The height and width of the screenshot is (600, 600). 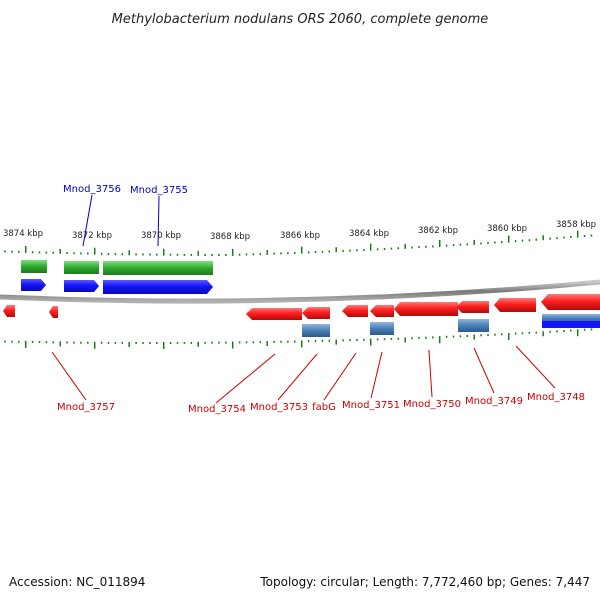 What do you see at coordinates (451, 325) in the screenshot?
I see `reverse-cds-track` at bounding box center [451, 325].